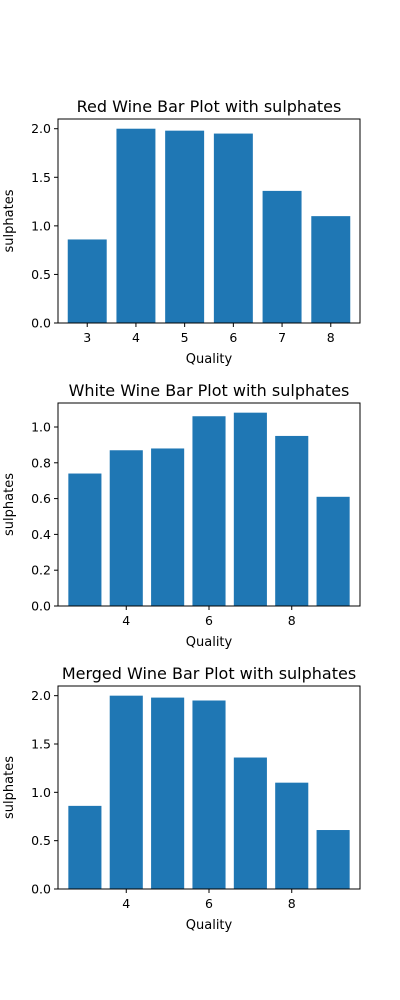 The width and height of the screenshot is (400, 1000). I want to click on x-tick-label: 3, so click(87, 337).